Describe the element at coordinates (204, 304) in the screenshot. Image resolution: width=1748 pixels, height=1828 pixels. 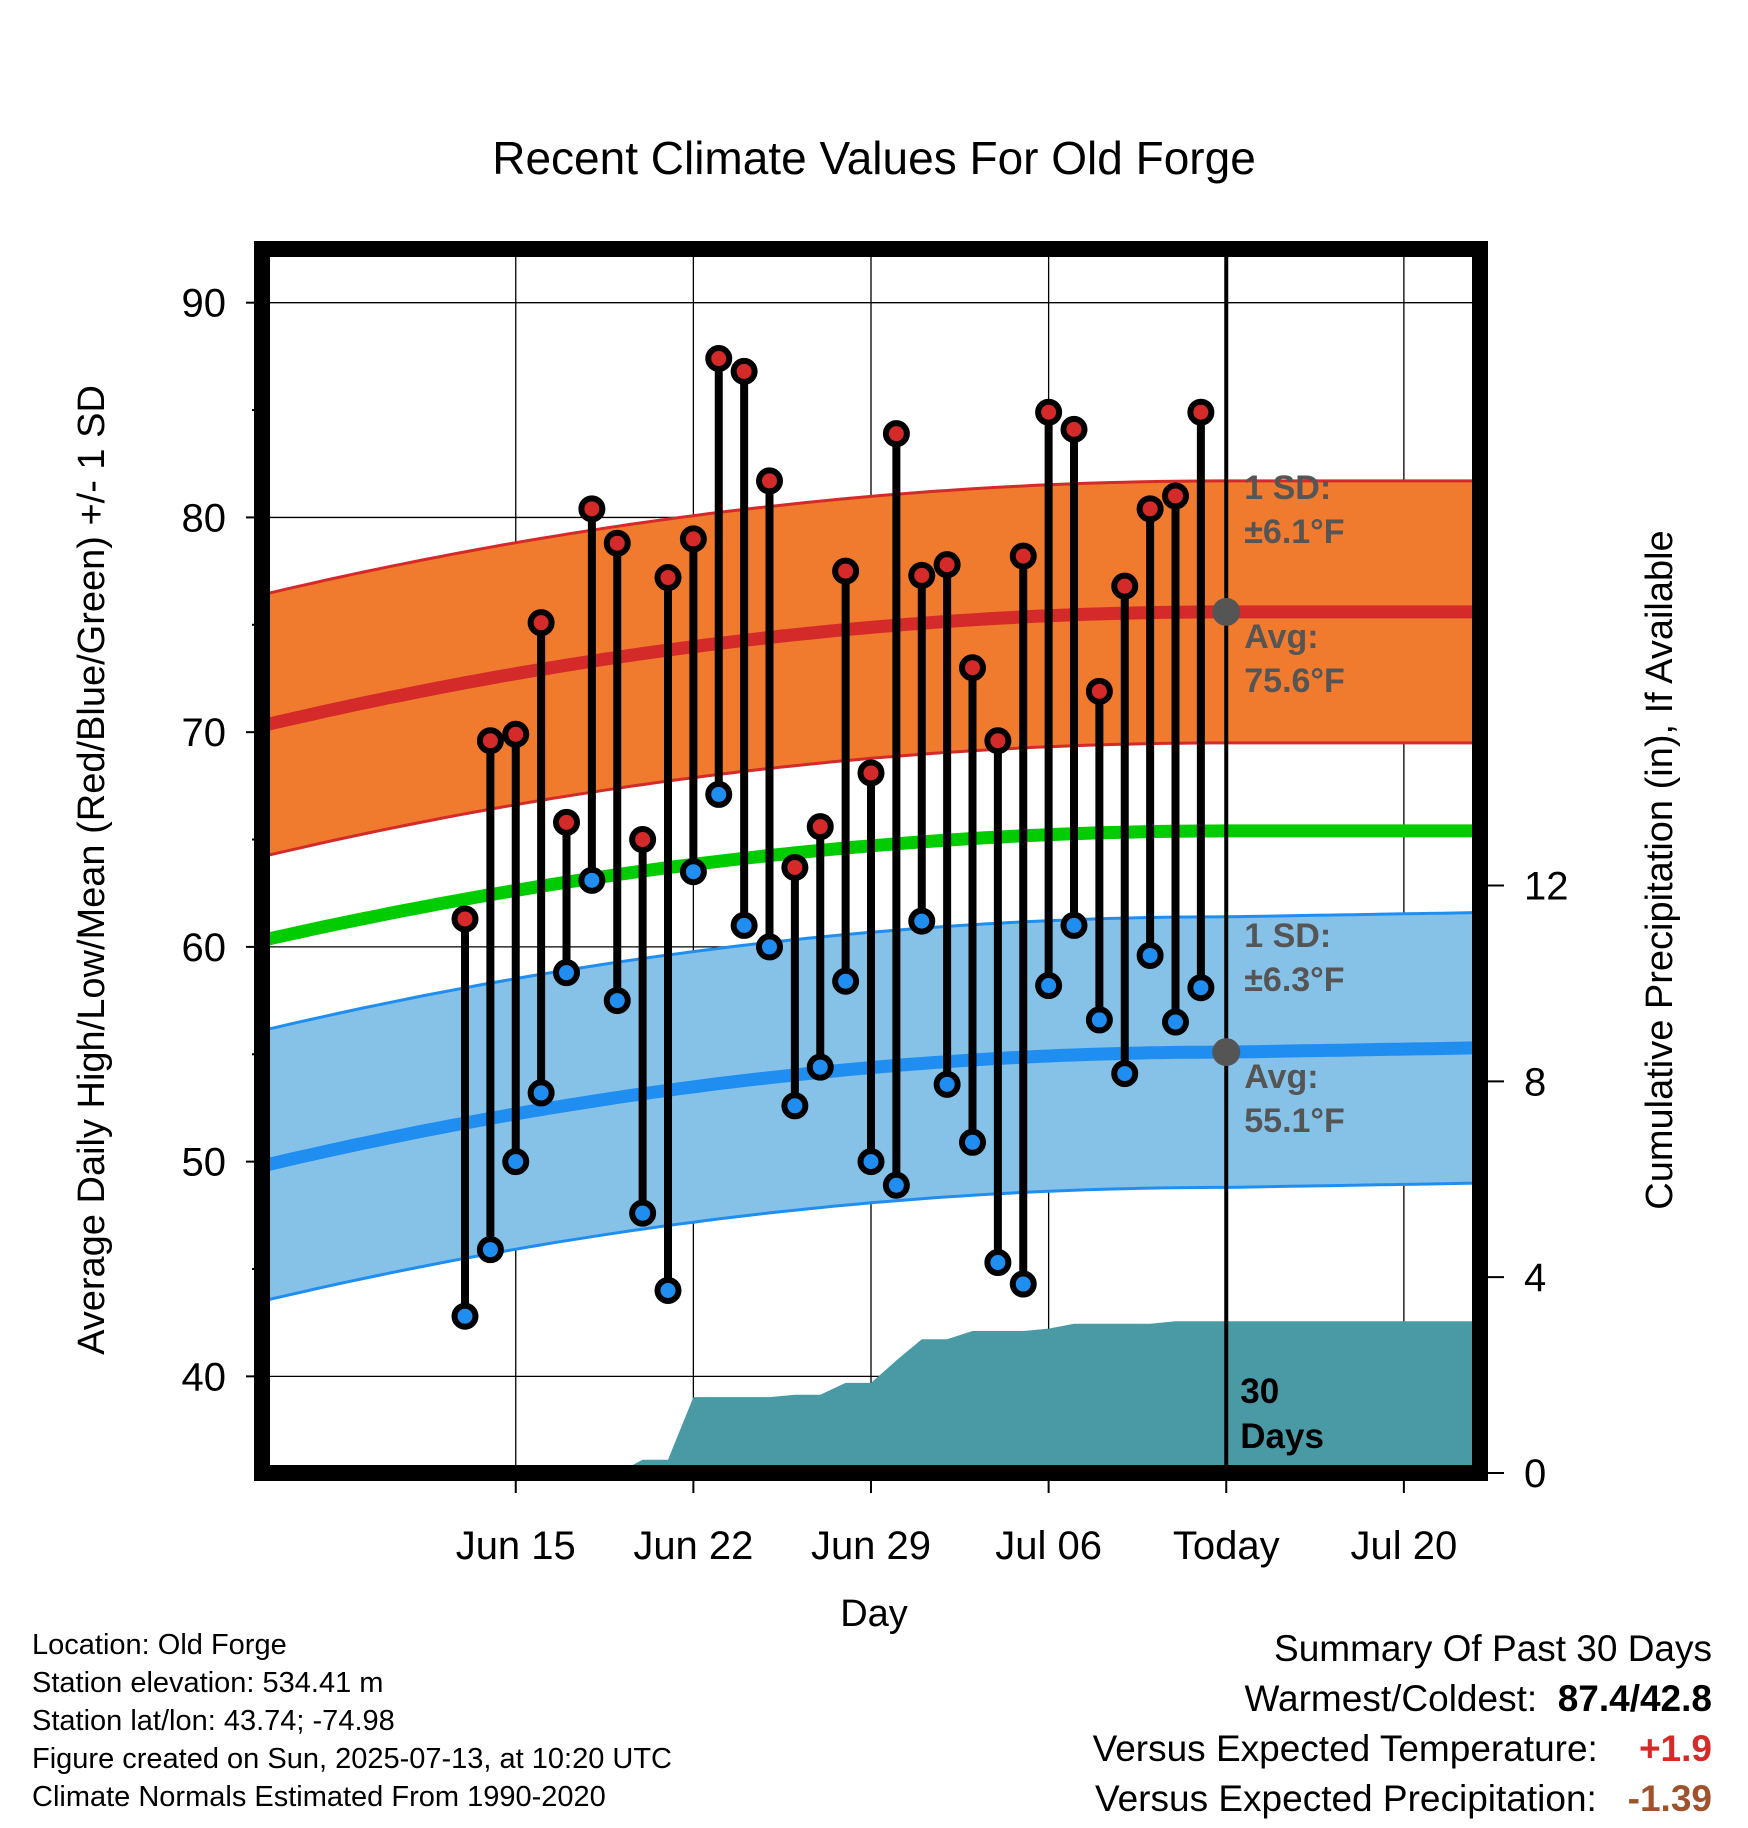
I see `y-left-tick-label: 90` at that location.